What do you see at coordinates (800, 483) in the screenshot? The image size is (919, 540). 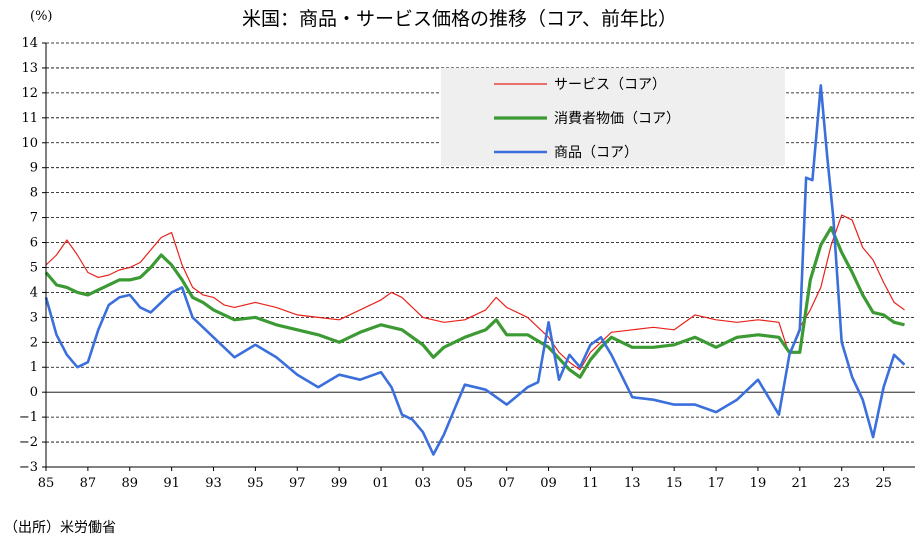 I see `x-tick-label: 21` at bounding box center [800, 483].